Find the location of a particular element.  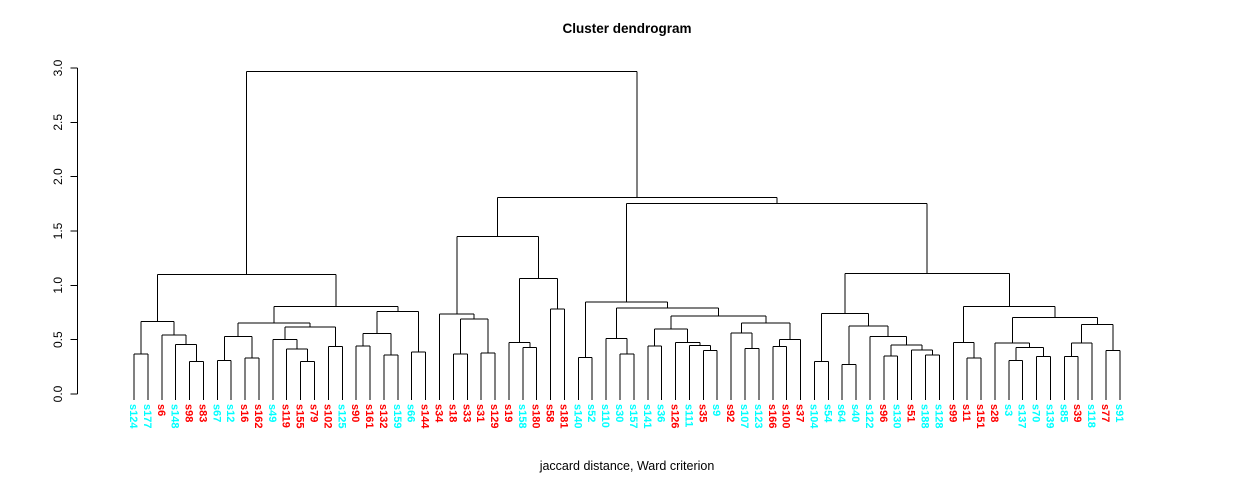

leaf-label: s119 is located at coordinates (286, 416).